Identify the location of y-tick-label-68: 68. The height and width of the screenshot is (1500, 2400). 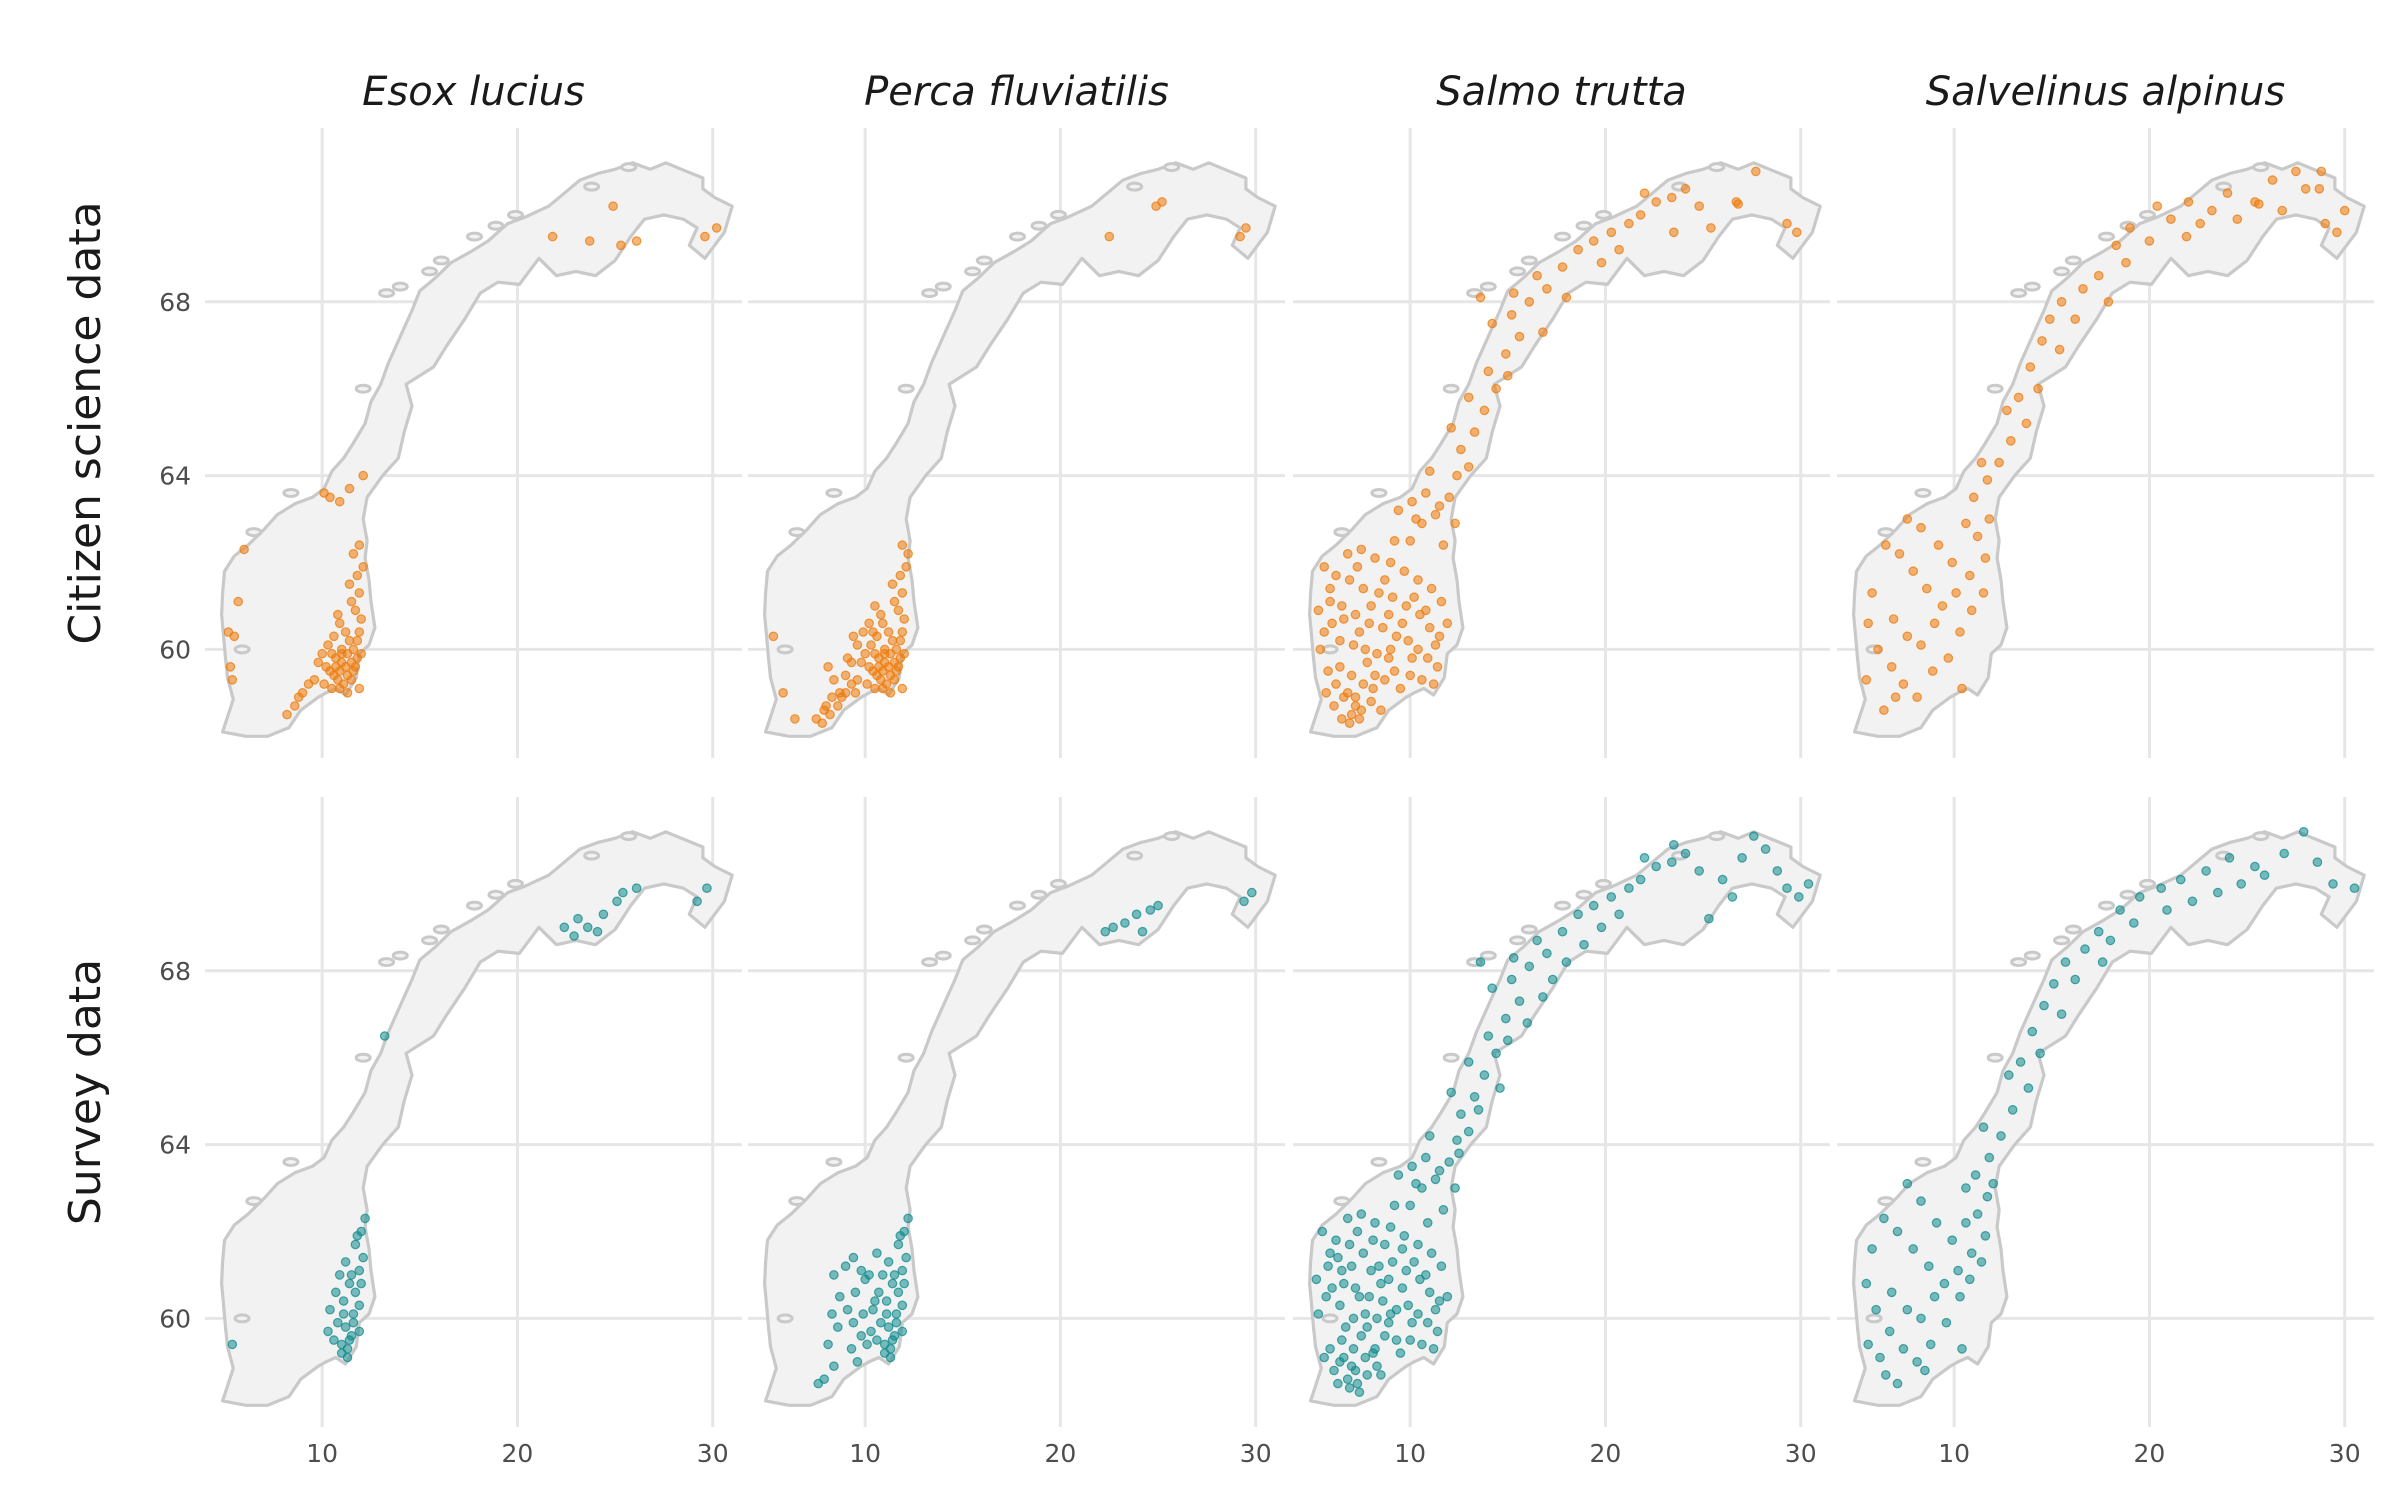
(175, 302).